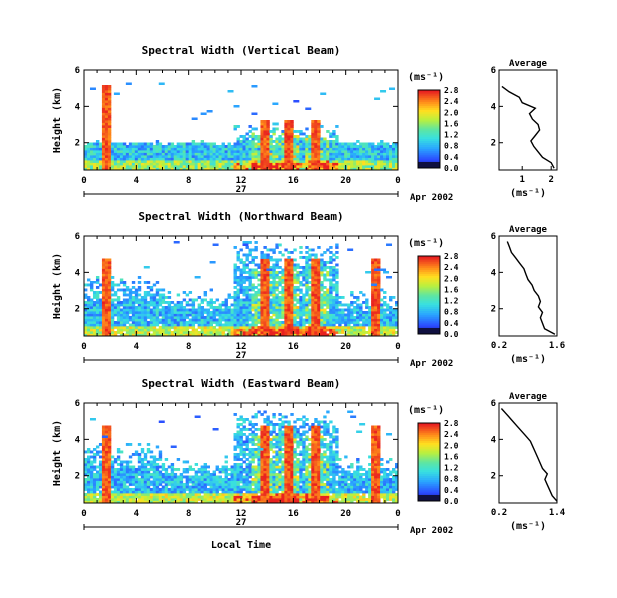 Image resolution: width=617 pixels, height=598 pixels. What do you see at coordinates (451, 323) in the screenshot?
I see `colorbar-tick-label: 0.4` at bounding box center [451, 323].